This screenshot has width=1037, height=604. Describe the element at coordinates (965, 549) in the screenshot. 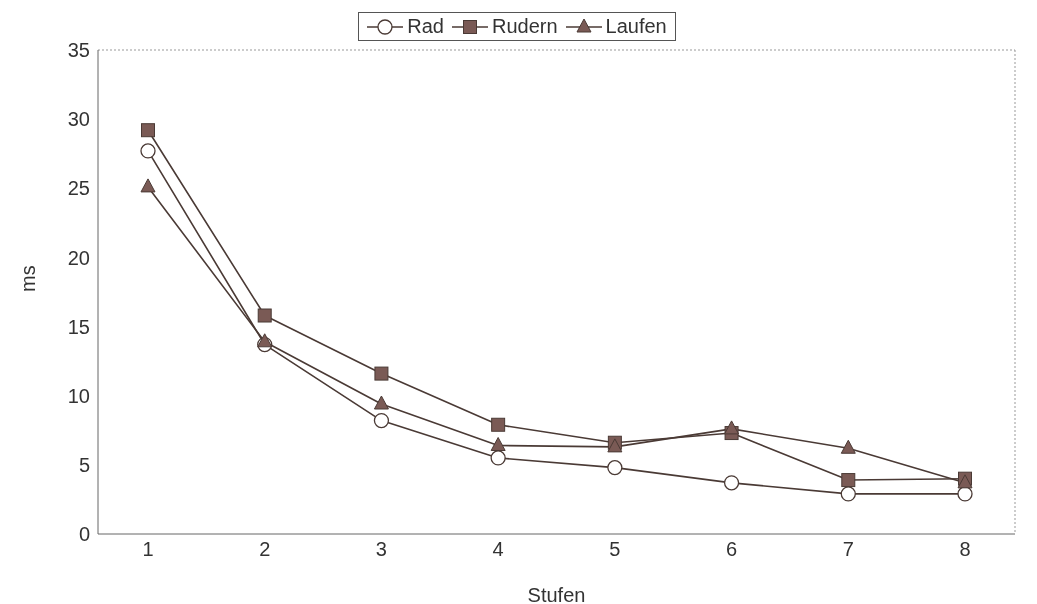

I see `x-tick-label: 8` at that location.